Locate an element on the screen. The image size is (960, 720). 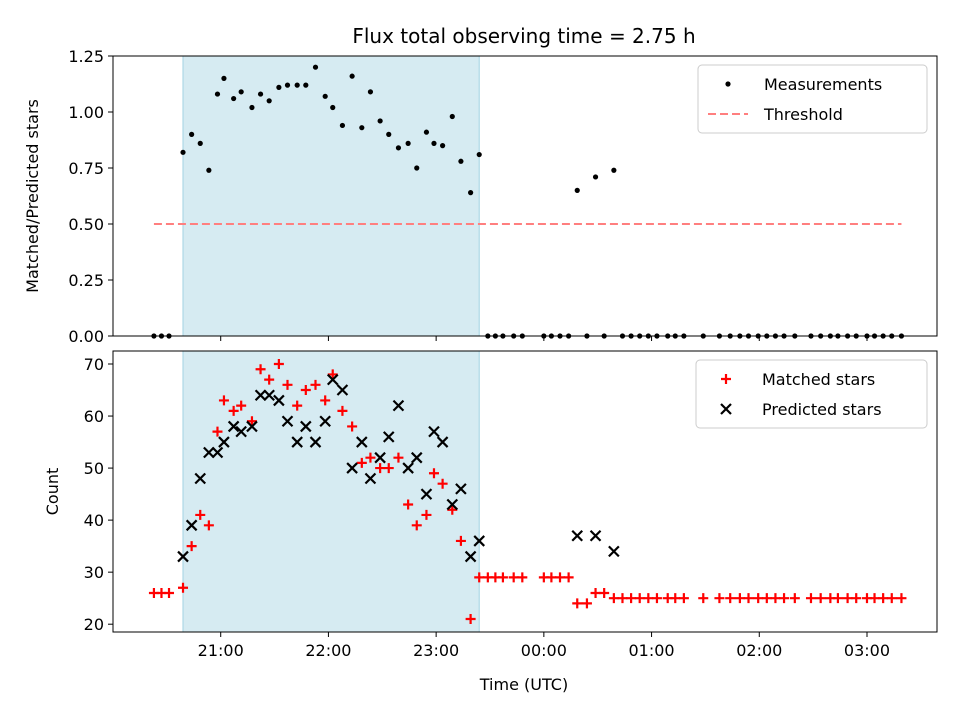
legend-label: Measurements is located at coordinates (823, 84).